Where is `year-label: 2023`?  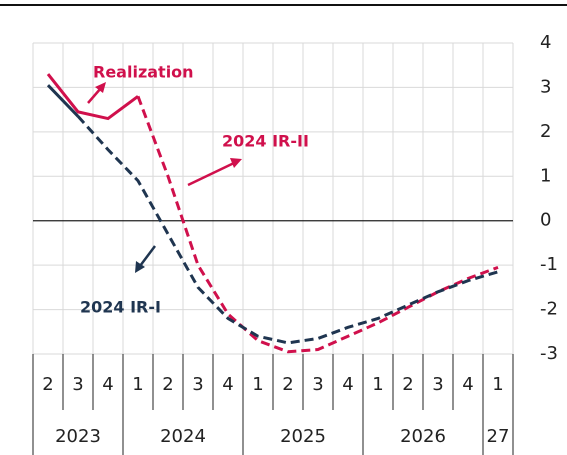
year-label: 2023 is located at coordinates (78, 436).